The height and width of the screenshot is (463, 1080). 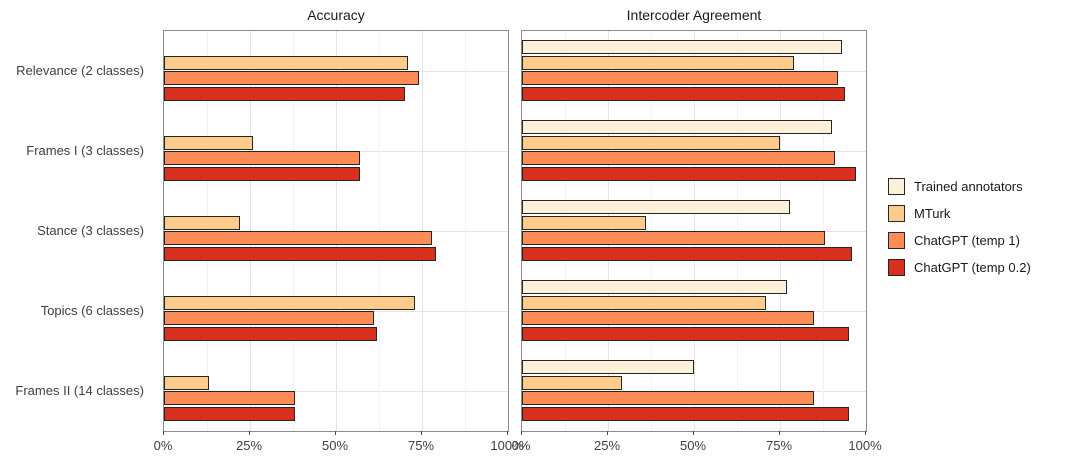 What do you see at coordinates (896, 186) in the screenshot?
I see `legend-swatch-trained-annotators` at bounding box center [896, 186].